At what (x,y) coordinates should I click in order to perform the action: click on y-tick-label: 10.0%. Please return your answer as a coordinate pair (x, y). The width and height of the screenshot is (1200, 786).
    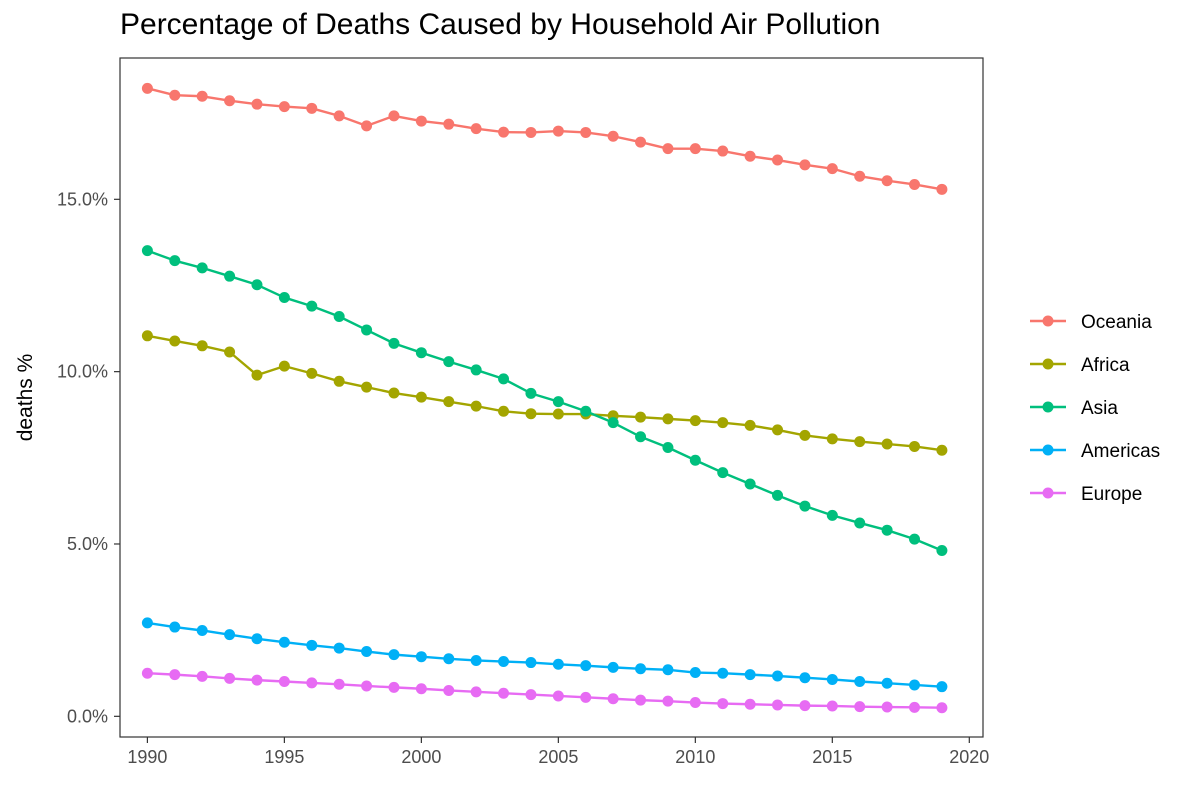
    Looking at the image, I should click on (82, 372).